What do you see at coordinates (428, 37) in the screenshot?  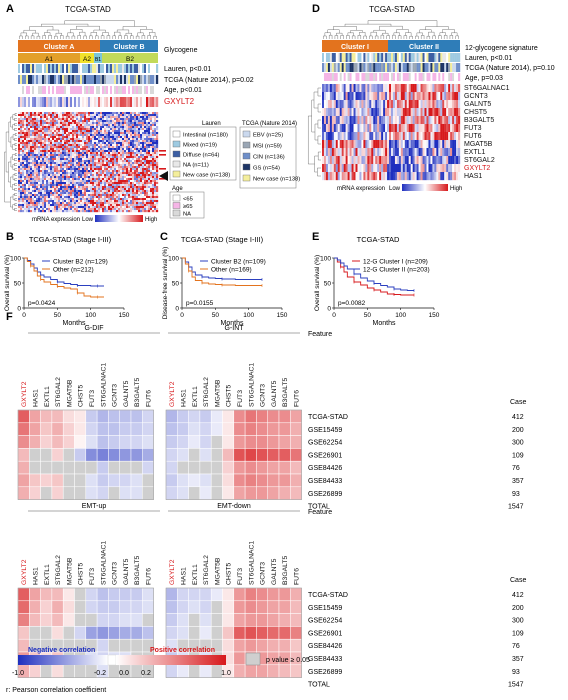 I see `dendrogram-branch` at bounding box center [428, 37].